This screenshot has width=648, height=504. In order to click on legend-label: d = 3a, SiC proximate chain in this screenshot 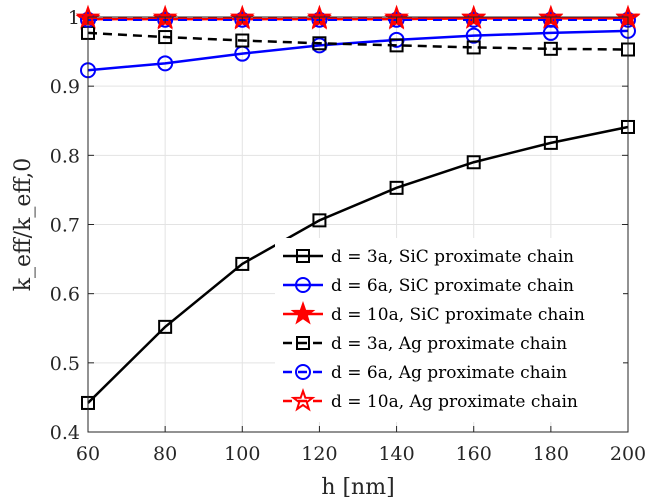, I will do `click(452, 257)`.